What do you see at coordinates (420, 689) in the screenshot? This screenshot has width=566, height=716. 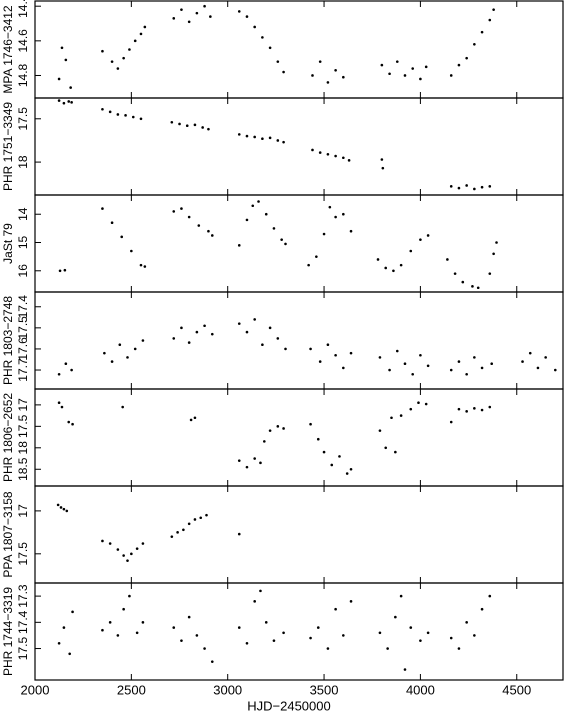 I see `x-tick-label: 4000` at bounding box center [420, 689].